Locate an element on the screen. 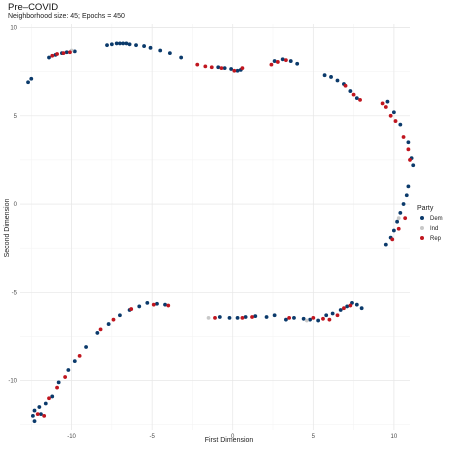  legend-label-dem: Dem is located at coordinates (436, 219).